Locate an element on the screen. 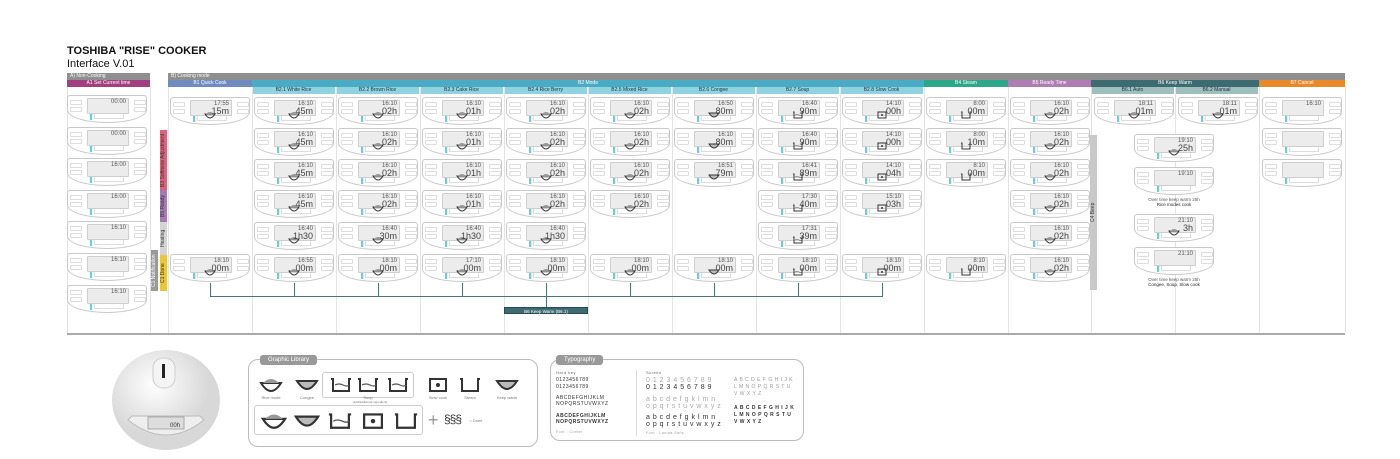  display-panel-quick: 17:55 15m is located at coordinates (210, 111).